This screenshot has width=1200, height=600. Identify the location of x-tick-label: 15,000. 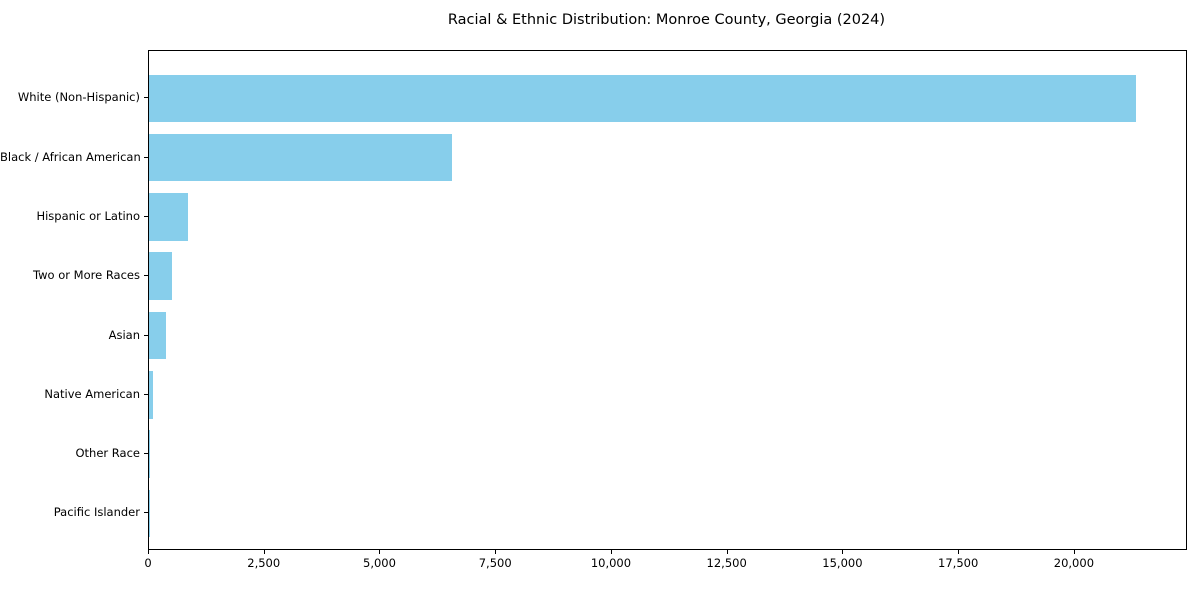
(842, 563).